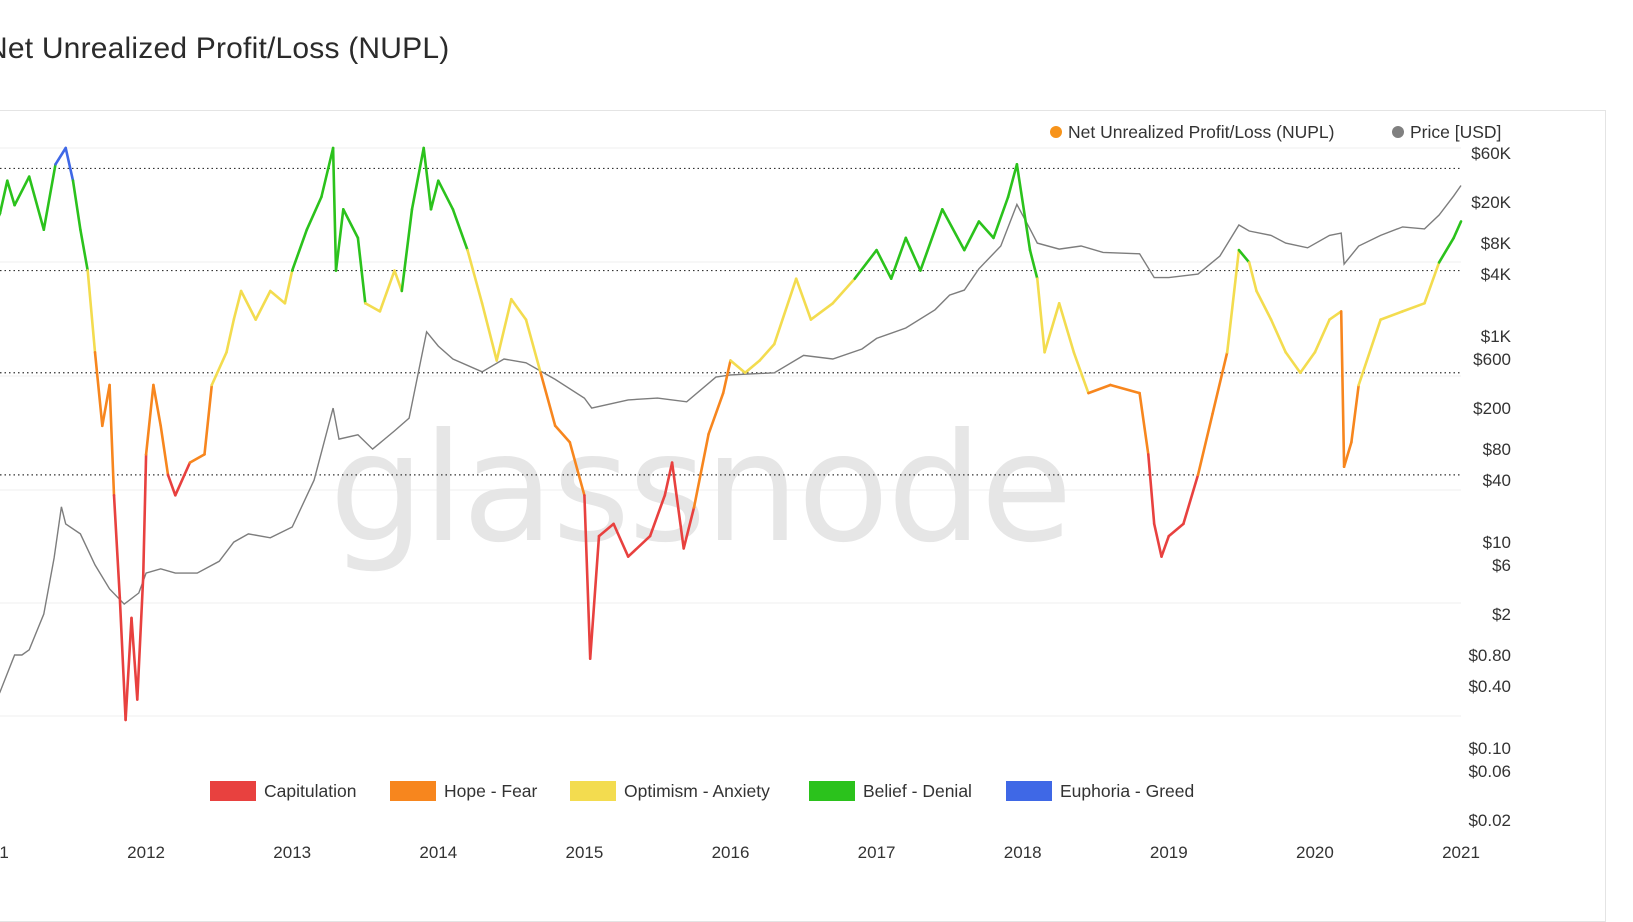 This screenshot has width=1633, height=922. I want to click on y-tick-label: $80, so click(1497, 449).